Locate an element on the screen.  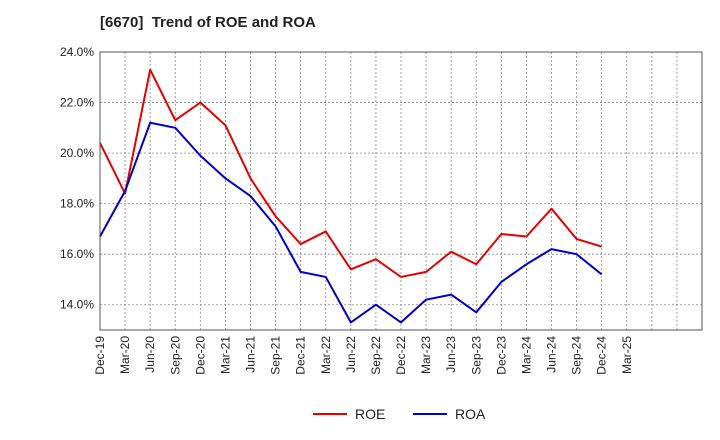
x-tick-label: Mar-23 is located at coordinates (426, 355).